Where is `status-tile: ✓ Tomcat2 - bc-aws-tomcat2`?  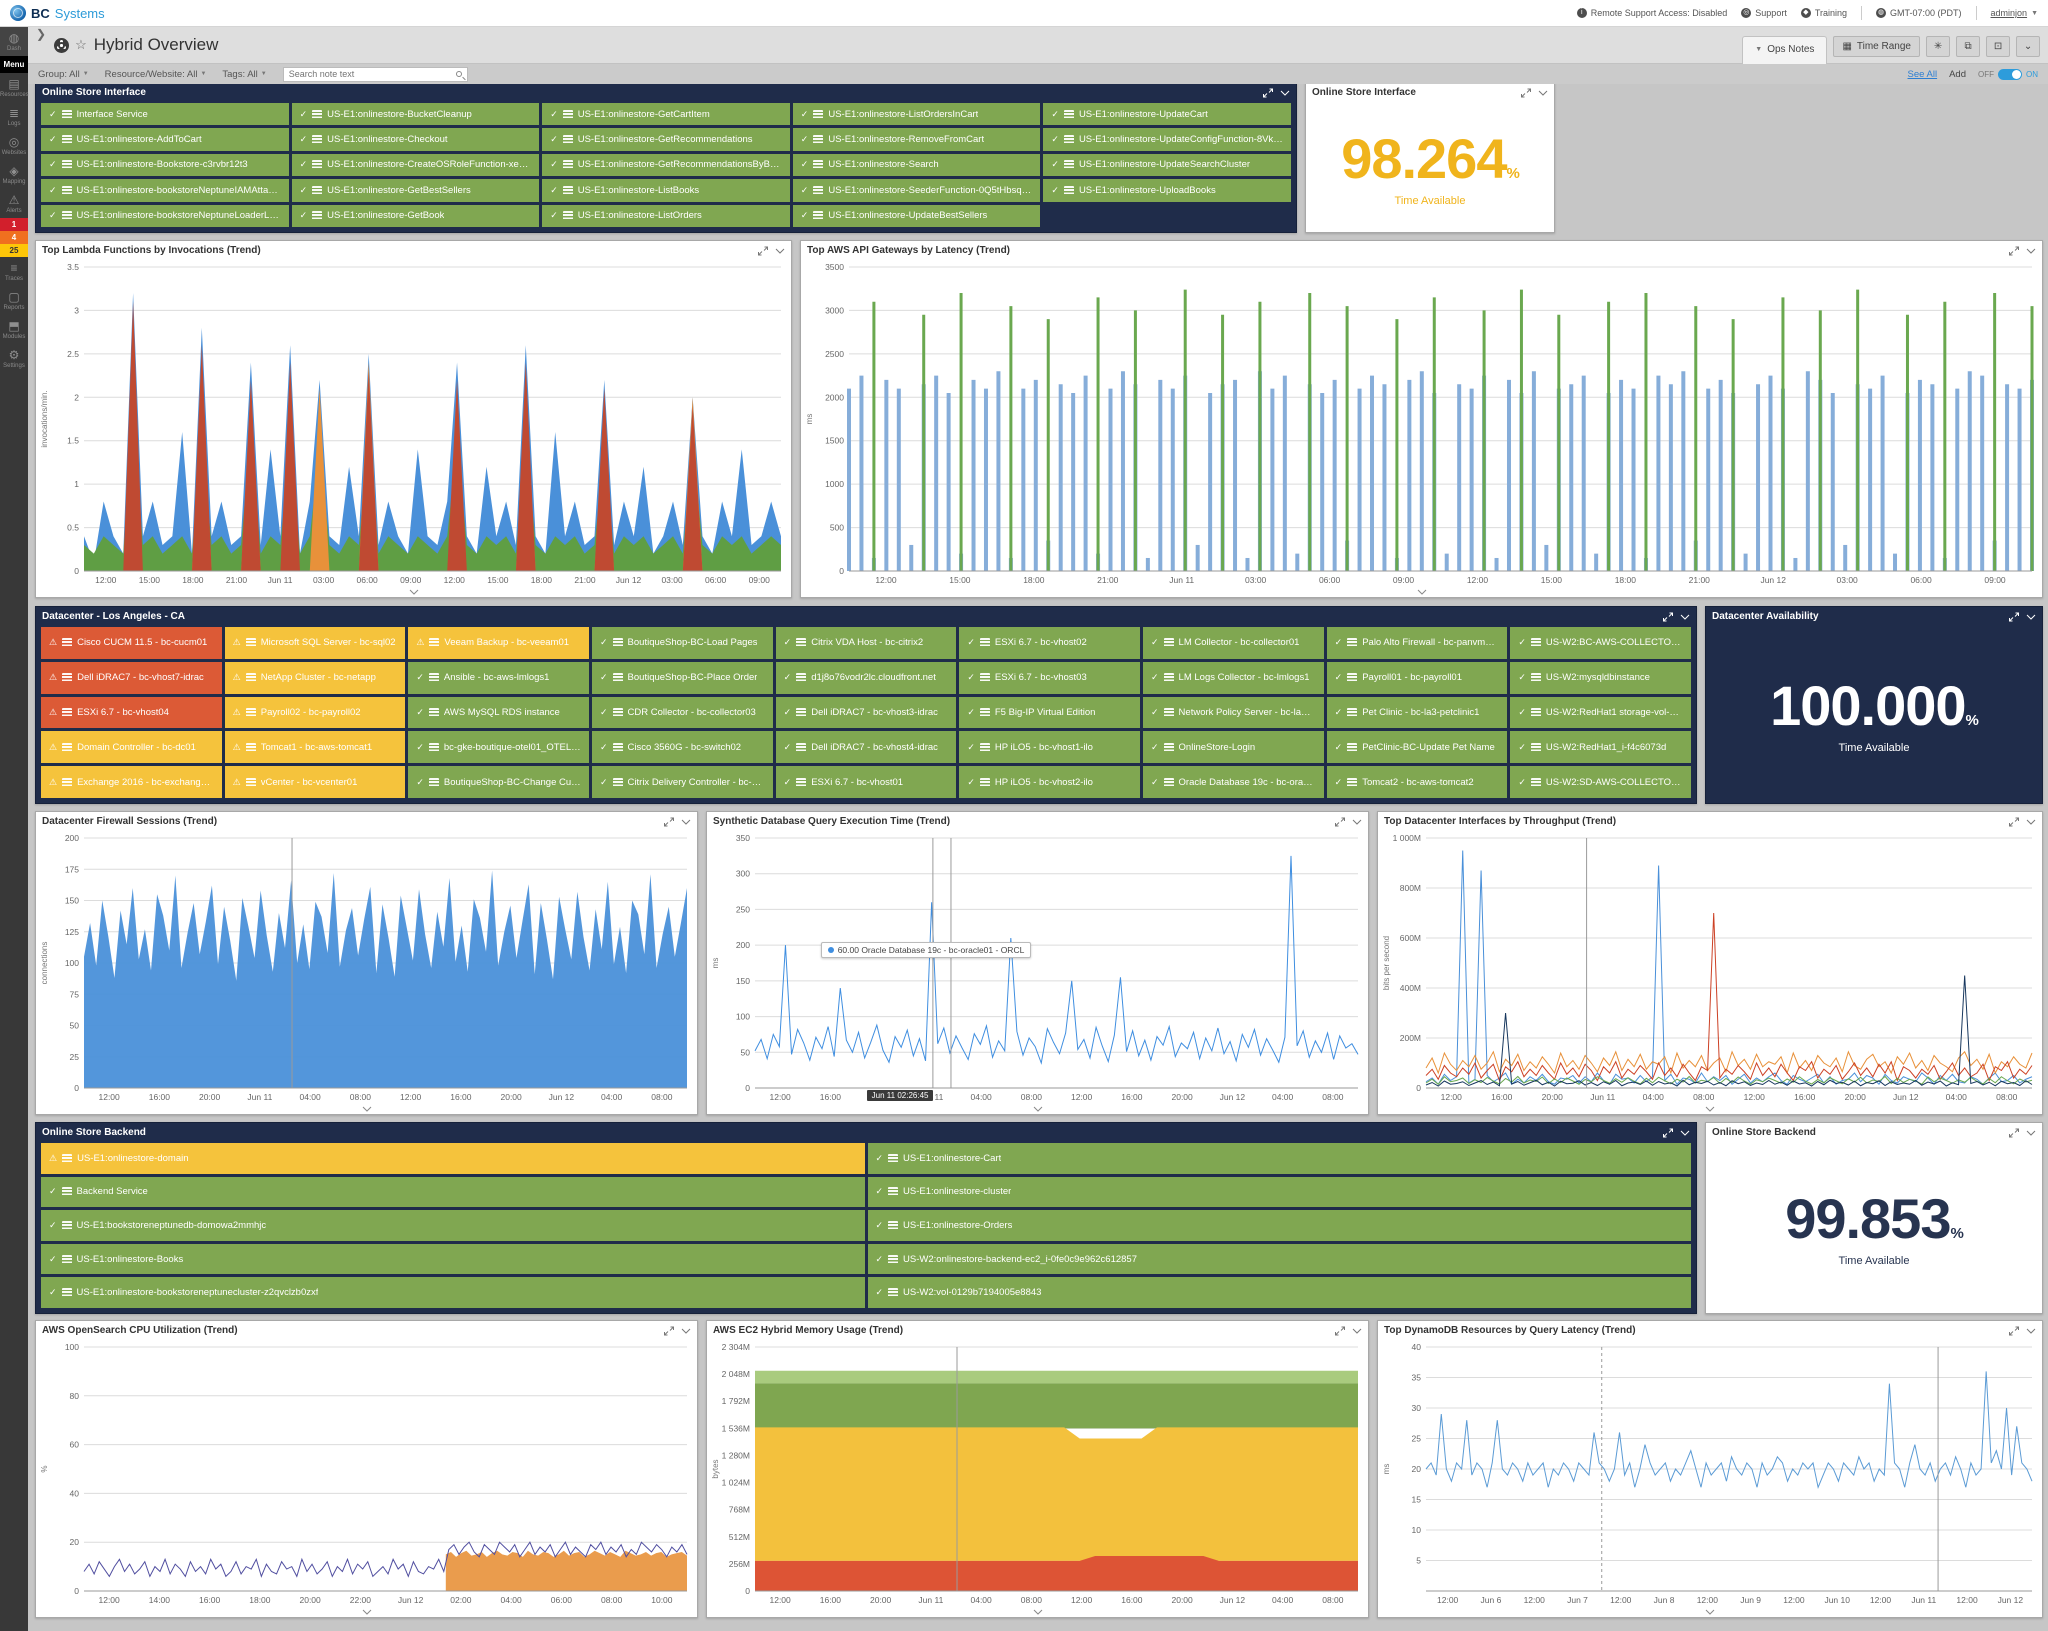
status-tile: ✓ Tomcat2 - bc-aws-tomcat2 is located at coordinates (1417, 782).